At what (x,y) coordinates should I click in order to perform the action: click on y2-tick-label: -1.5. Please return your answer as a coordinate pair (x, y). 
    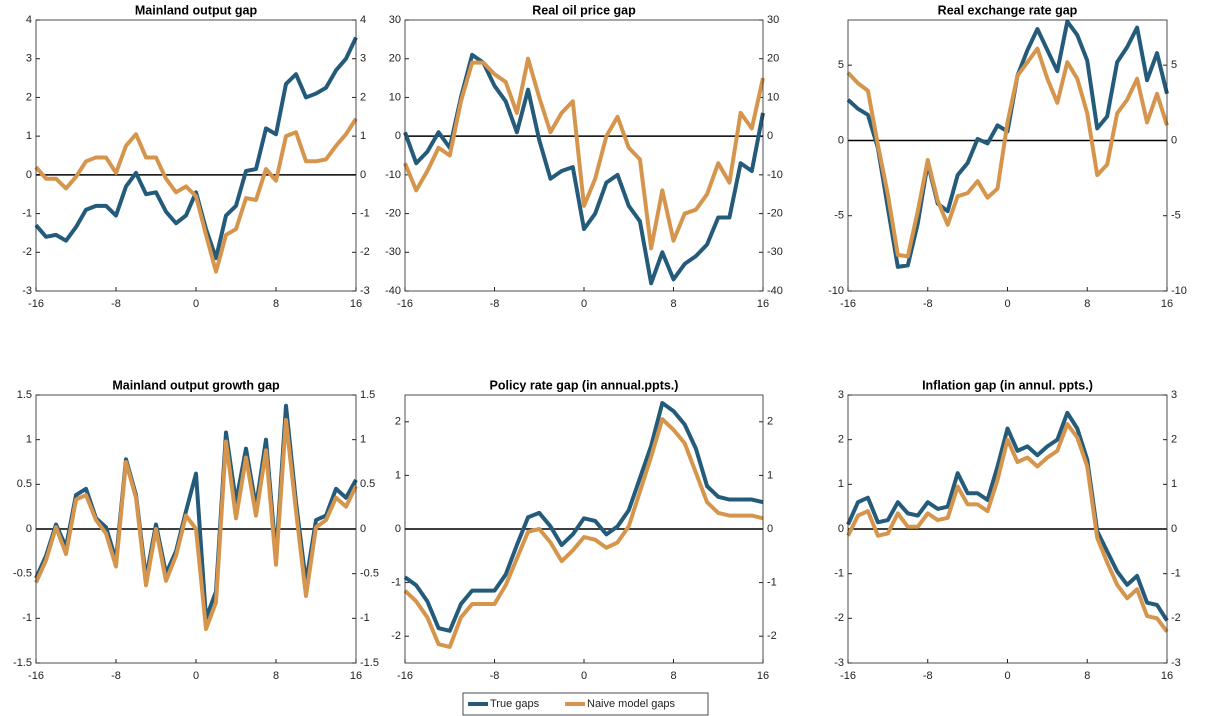
    Looking at the image, I should click on (369, 663).